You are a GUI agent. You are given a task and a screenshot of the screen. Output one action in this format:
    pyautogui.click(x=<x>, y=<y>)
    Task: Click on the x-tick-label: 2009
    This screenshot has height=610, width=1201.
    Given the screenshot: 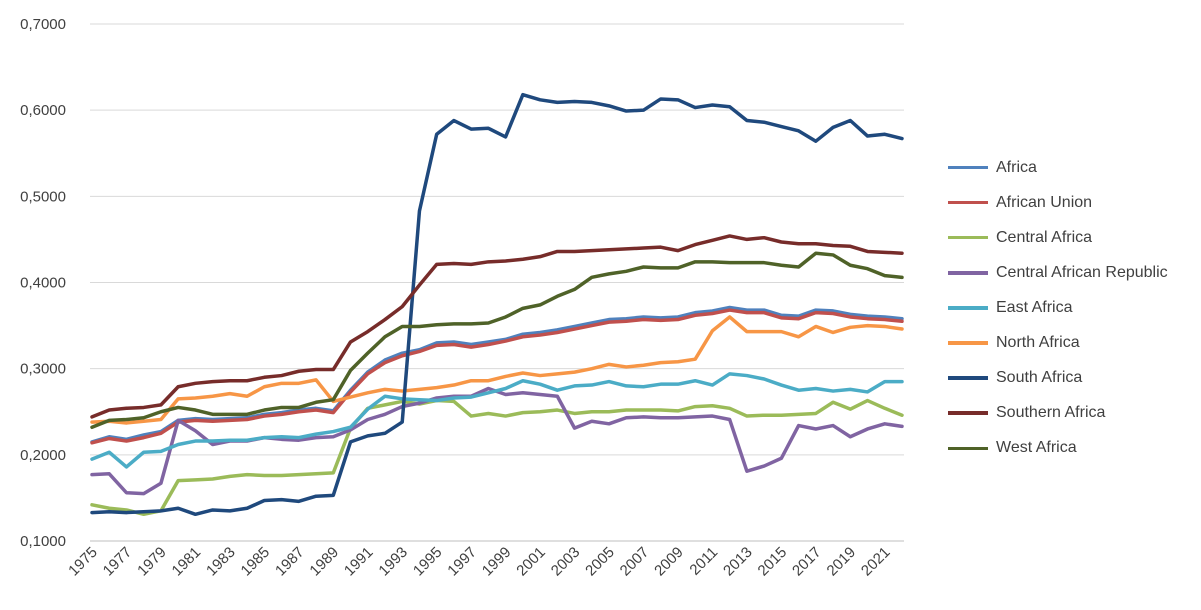 What is the action you would take?
    pyautogui.click(x=669, y=562)
    